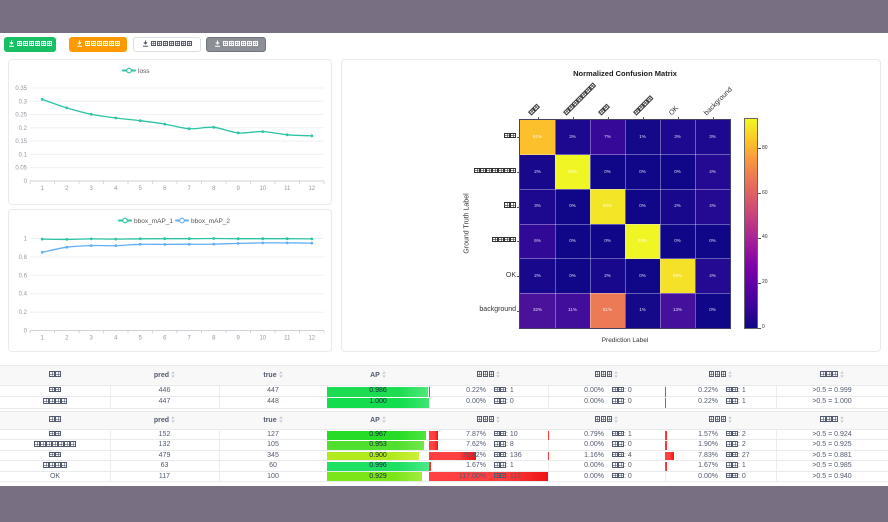  What do you see at coordinates (23, 102) in the screenshot?
I see `svg-text: 0.3` at bounding box center [23, 102].